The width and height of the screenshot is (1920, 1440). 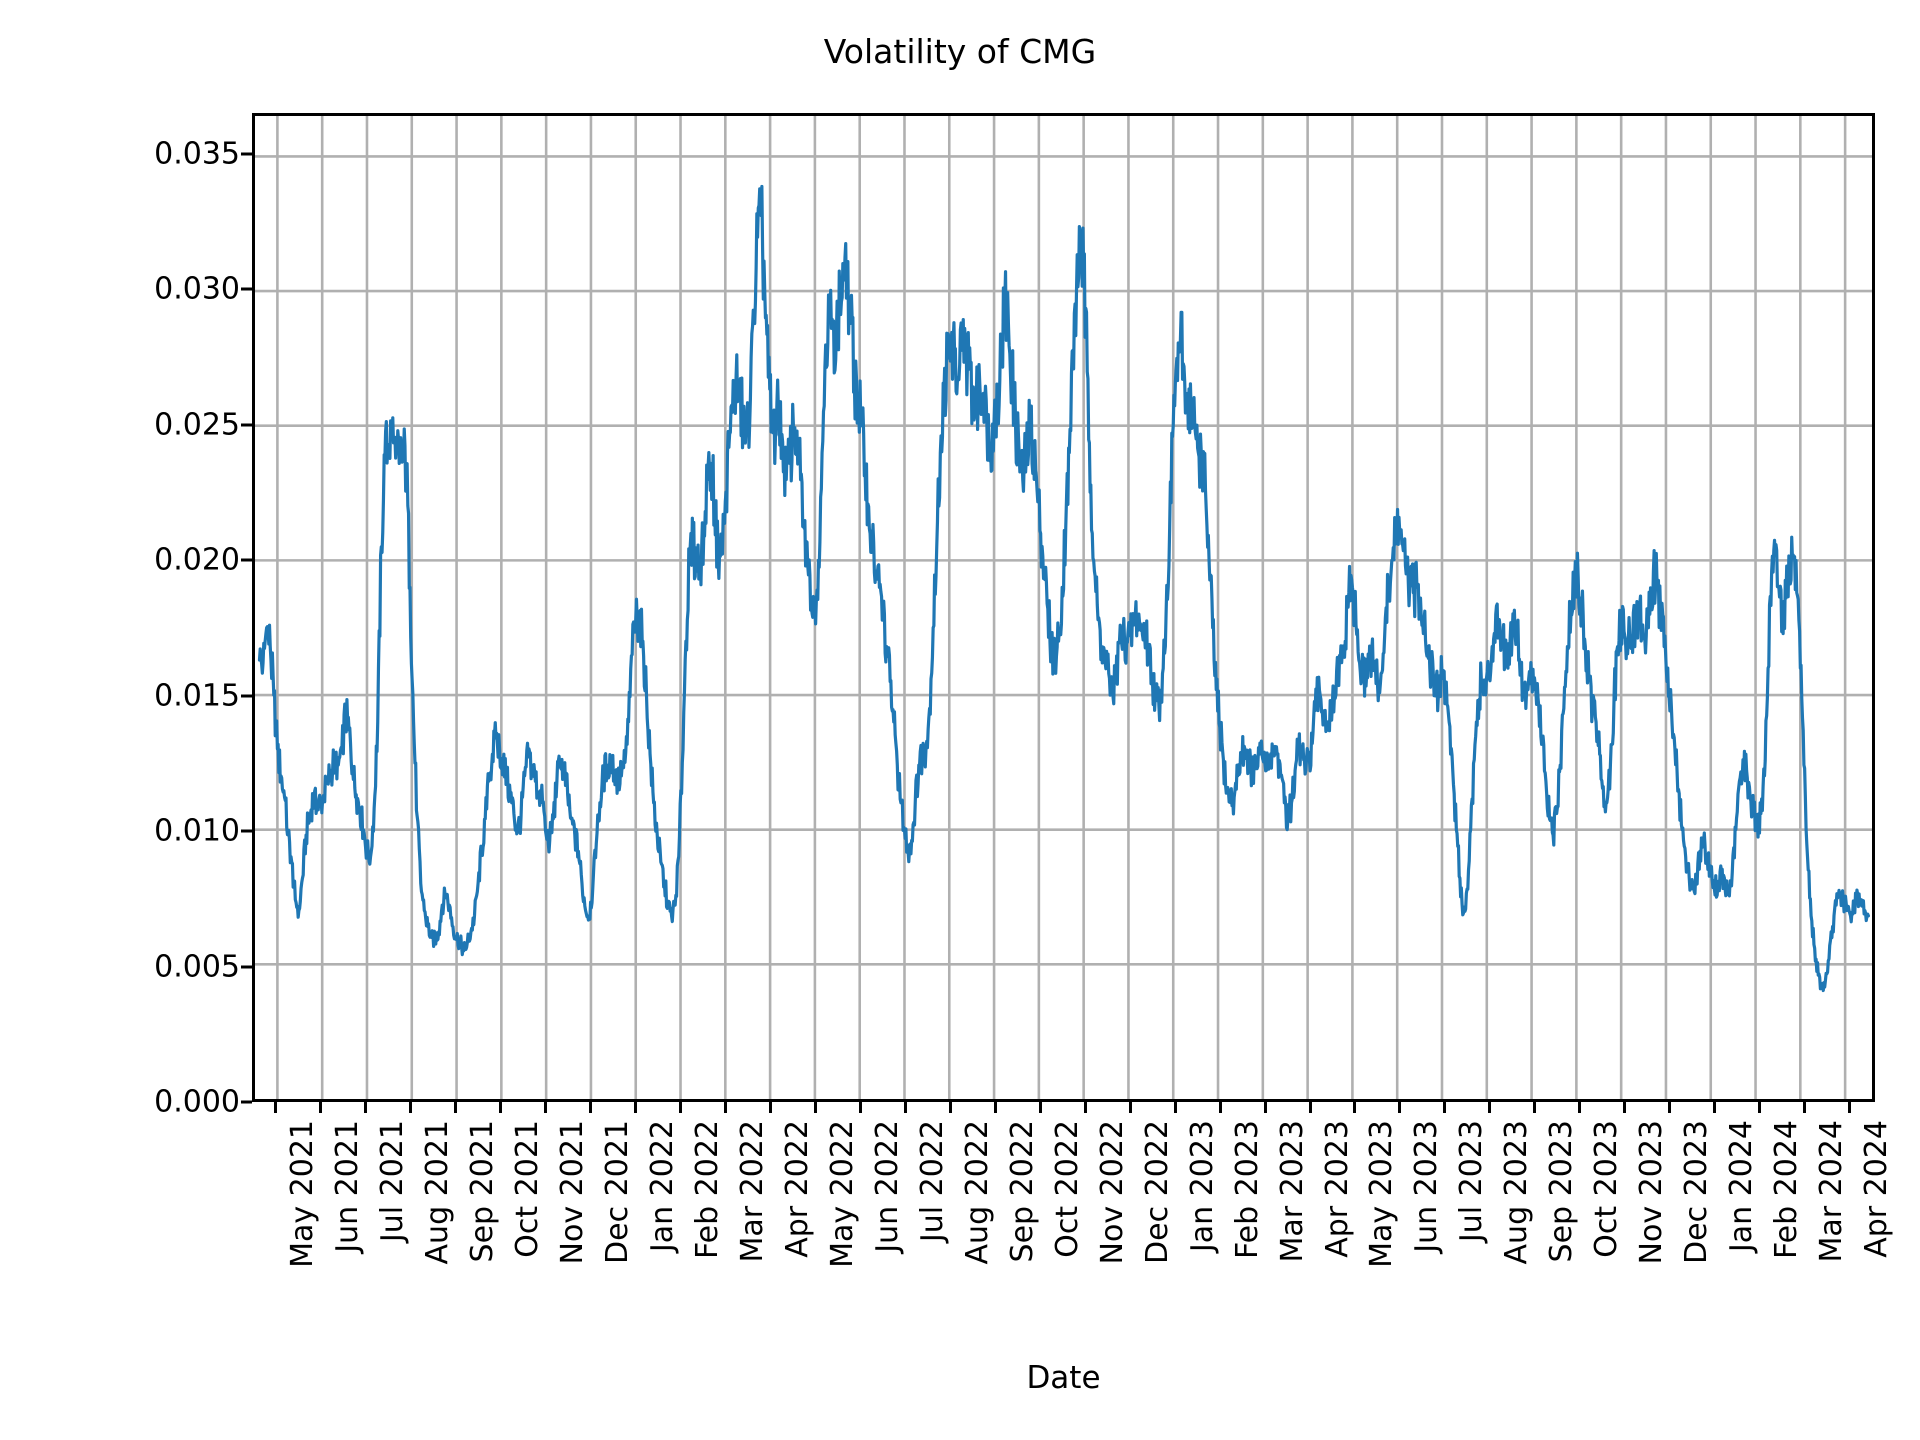 I want to click on x-tick-label: Dec 2021, so click(x=618, y=1192).